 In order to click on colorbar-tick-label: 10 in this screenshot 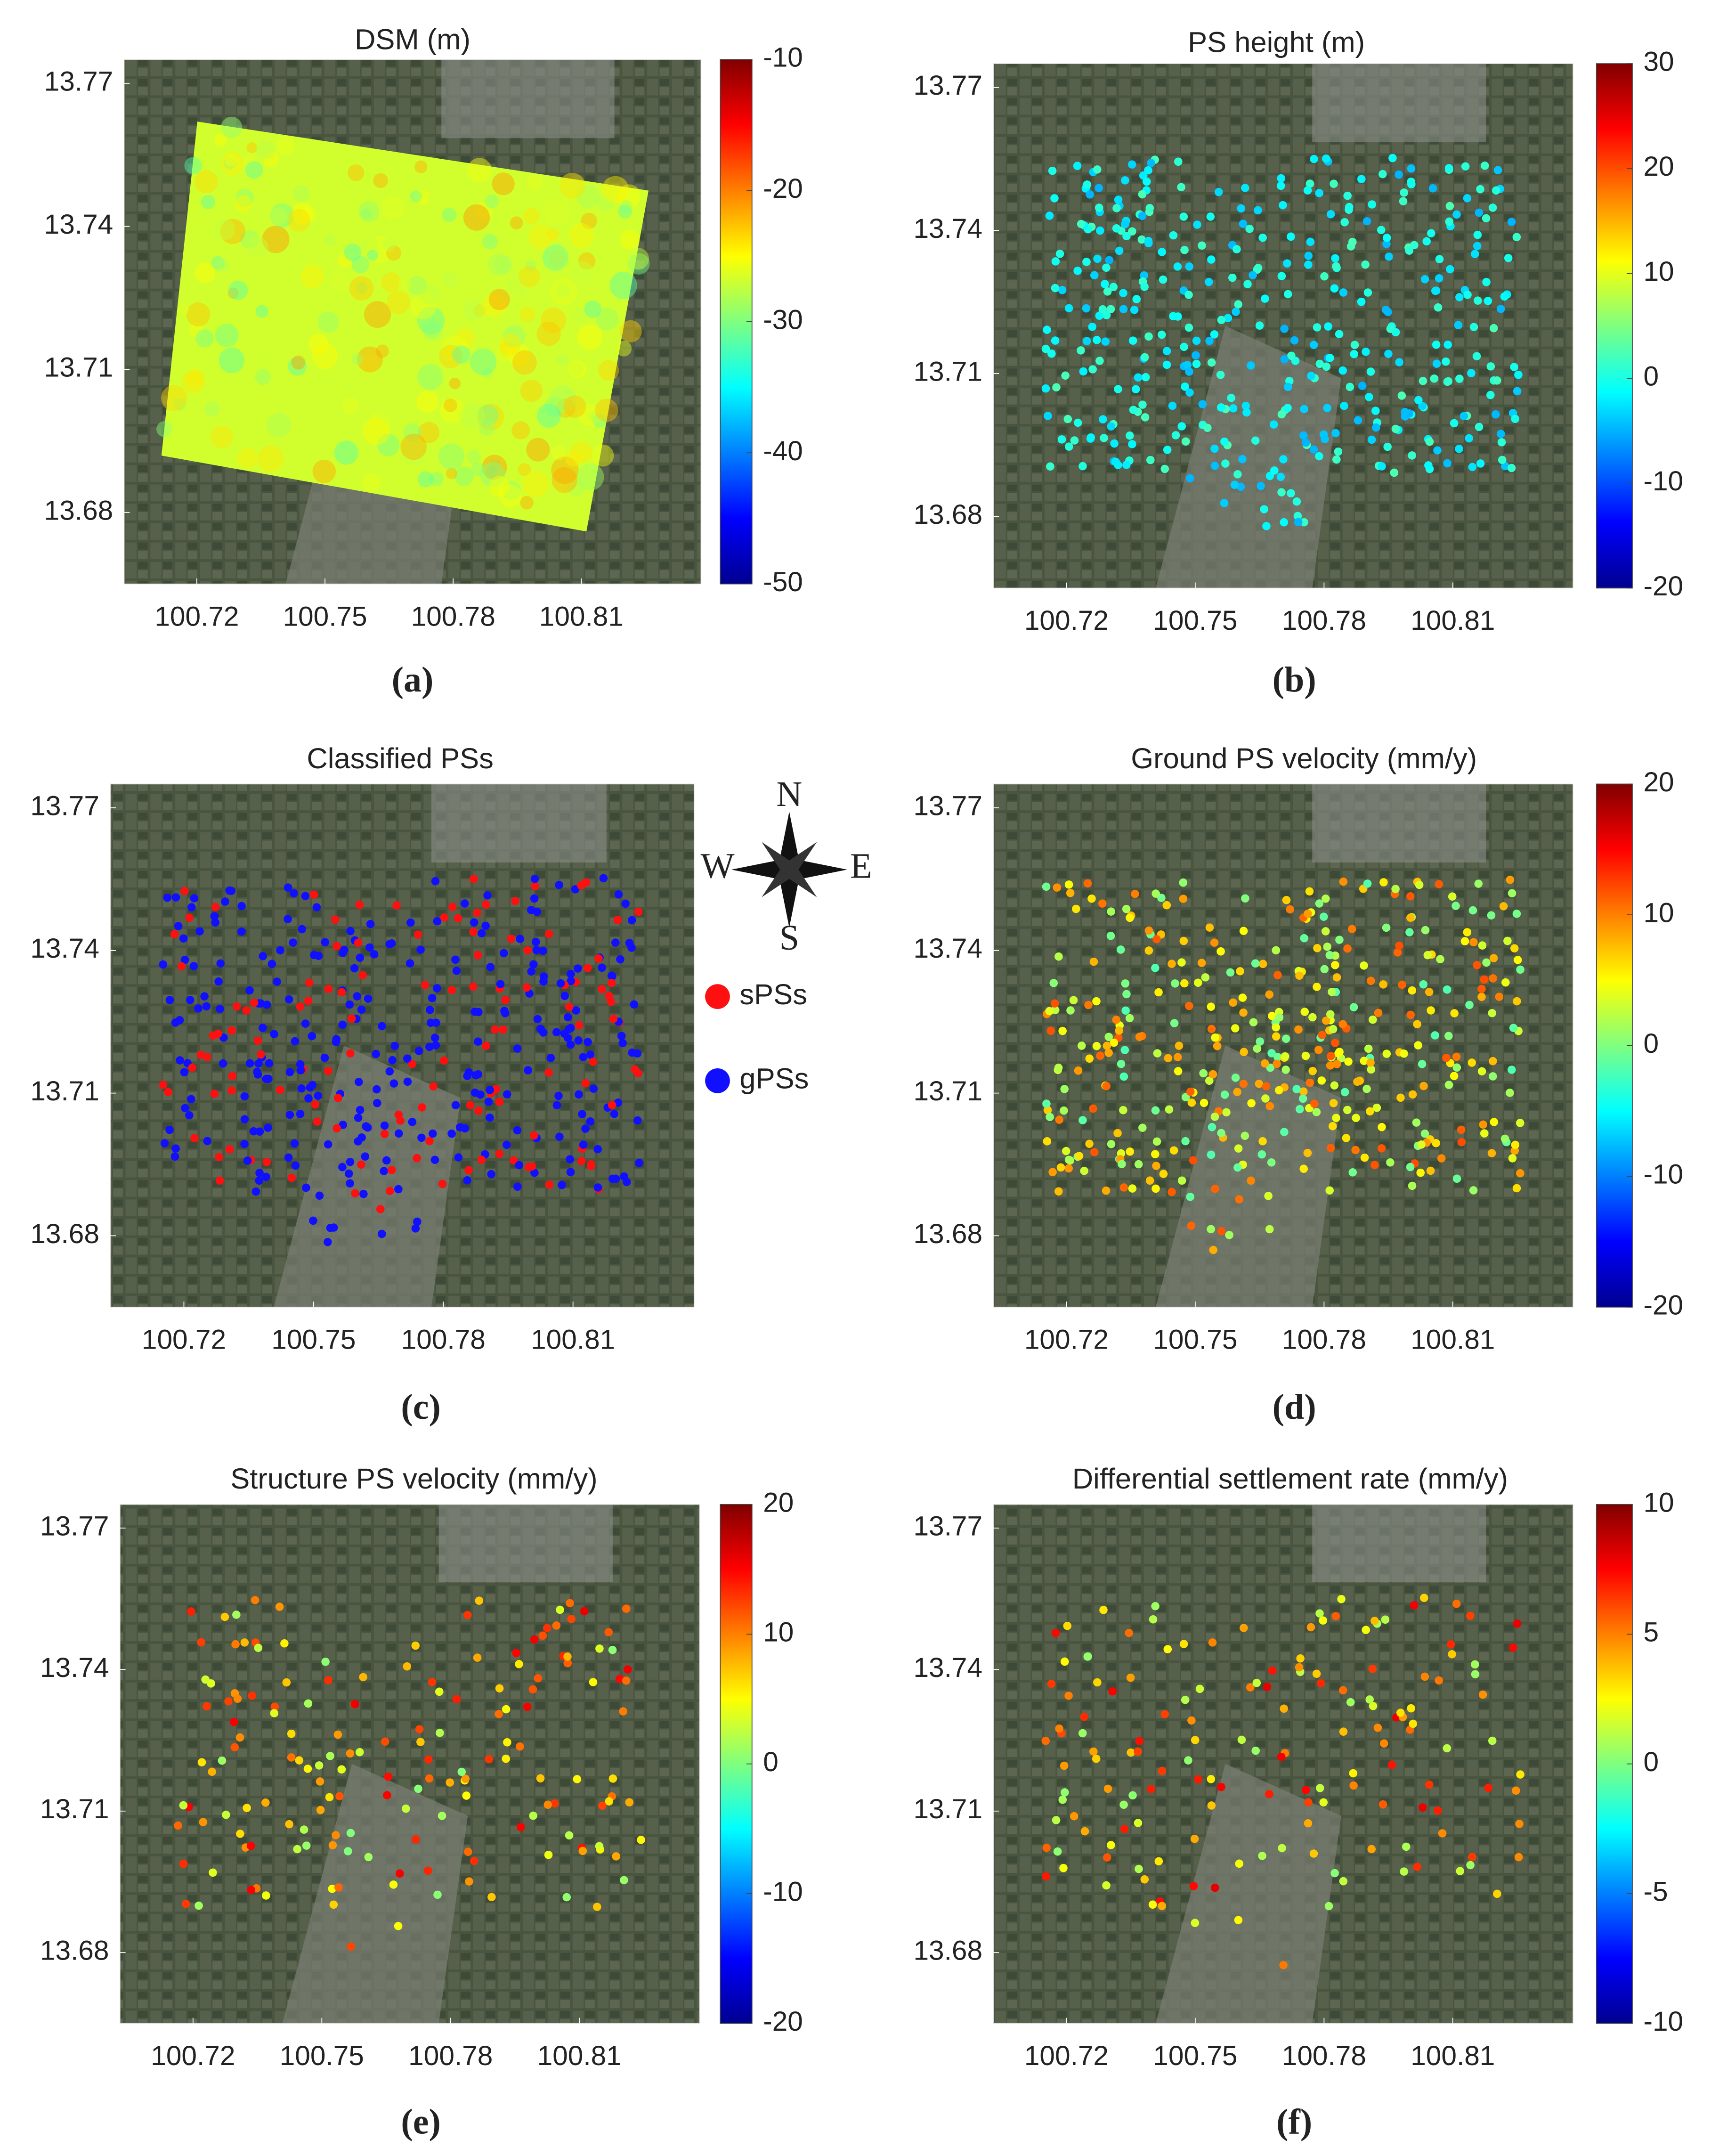, I will do `click(778, 1632)`.